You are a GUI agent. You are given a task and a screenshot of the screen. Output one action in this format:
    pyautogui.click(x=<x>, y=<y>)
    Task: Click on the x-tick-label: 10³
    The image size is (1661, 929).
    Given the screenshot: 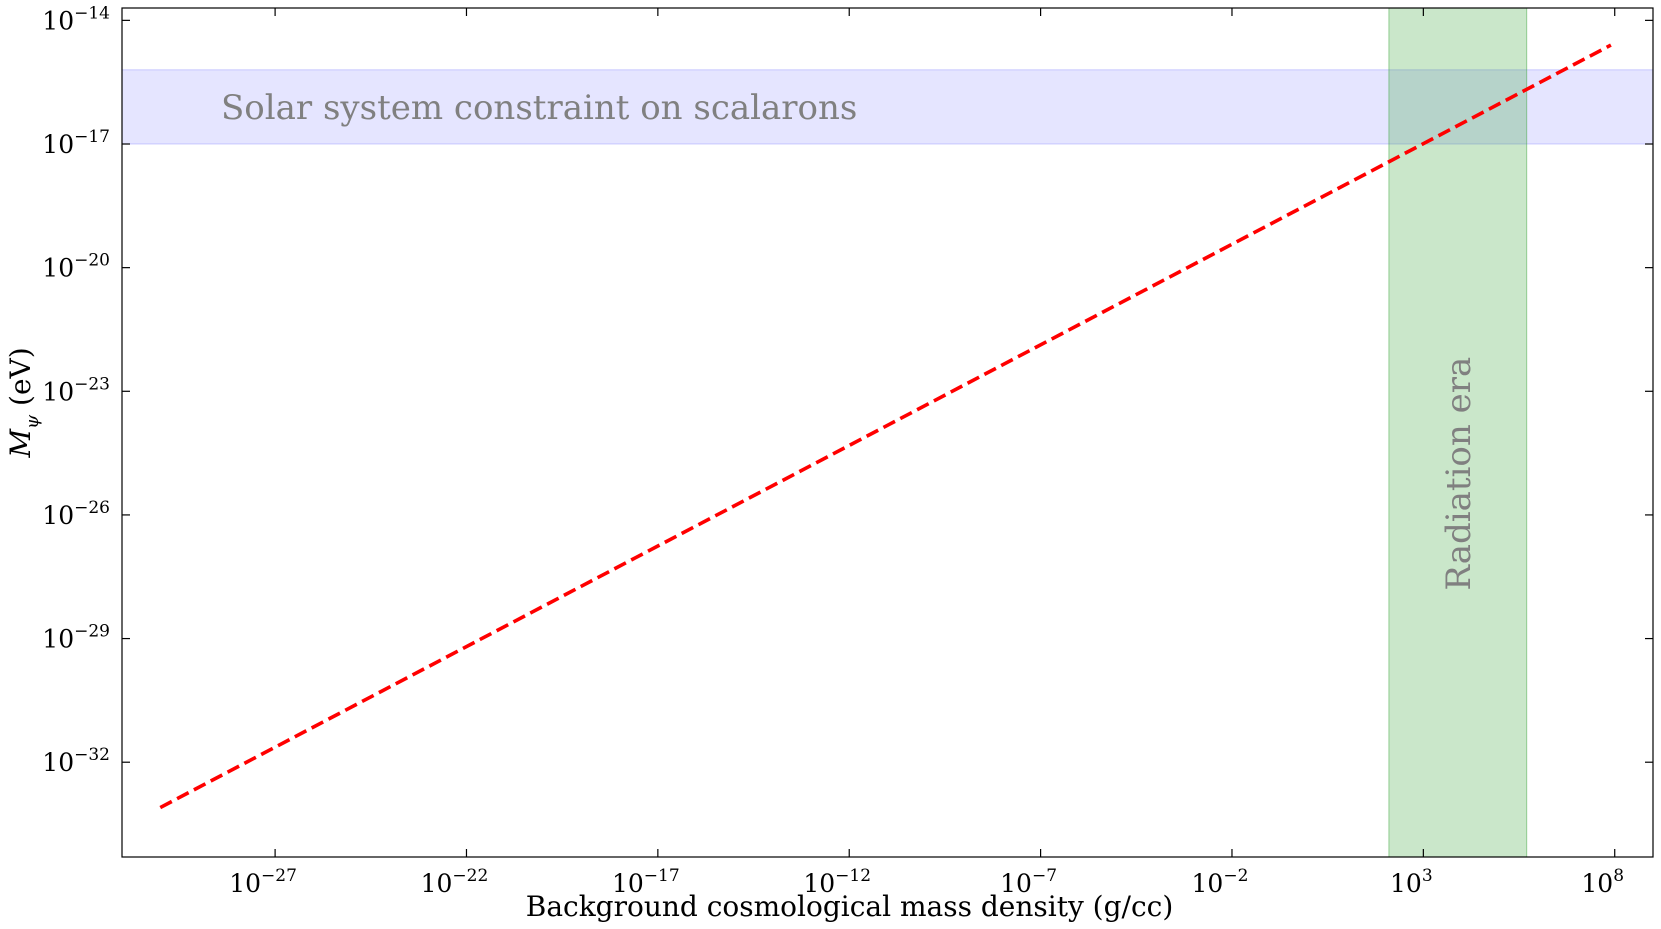 What is the action you would take?
    pyautogui.click(x=1411, y=882)
    